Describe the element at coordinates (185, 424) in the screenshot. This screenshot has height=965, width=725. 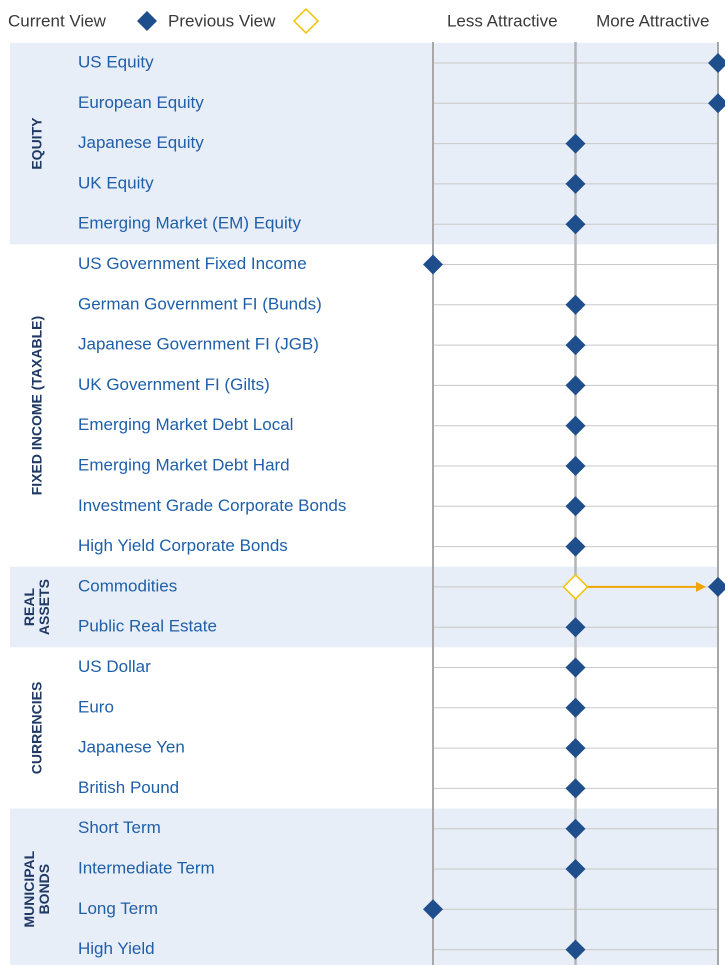
I see `item-label: Emerging Market Debt Local` at that location.